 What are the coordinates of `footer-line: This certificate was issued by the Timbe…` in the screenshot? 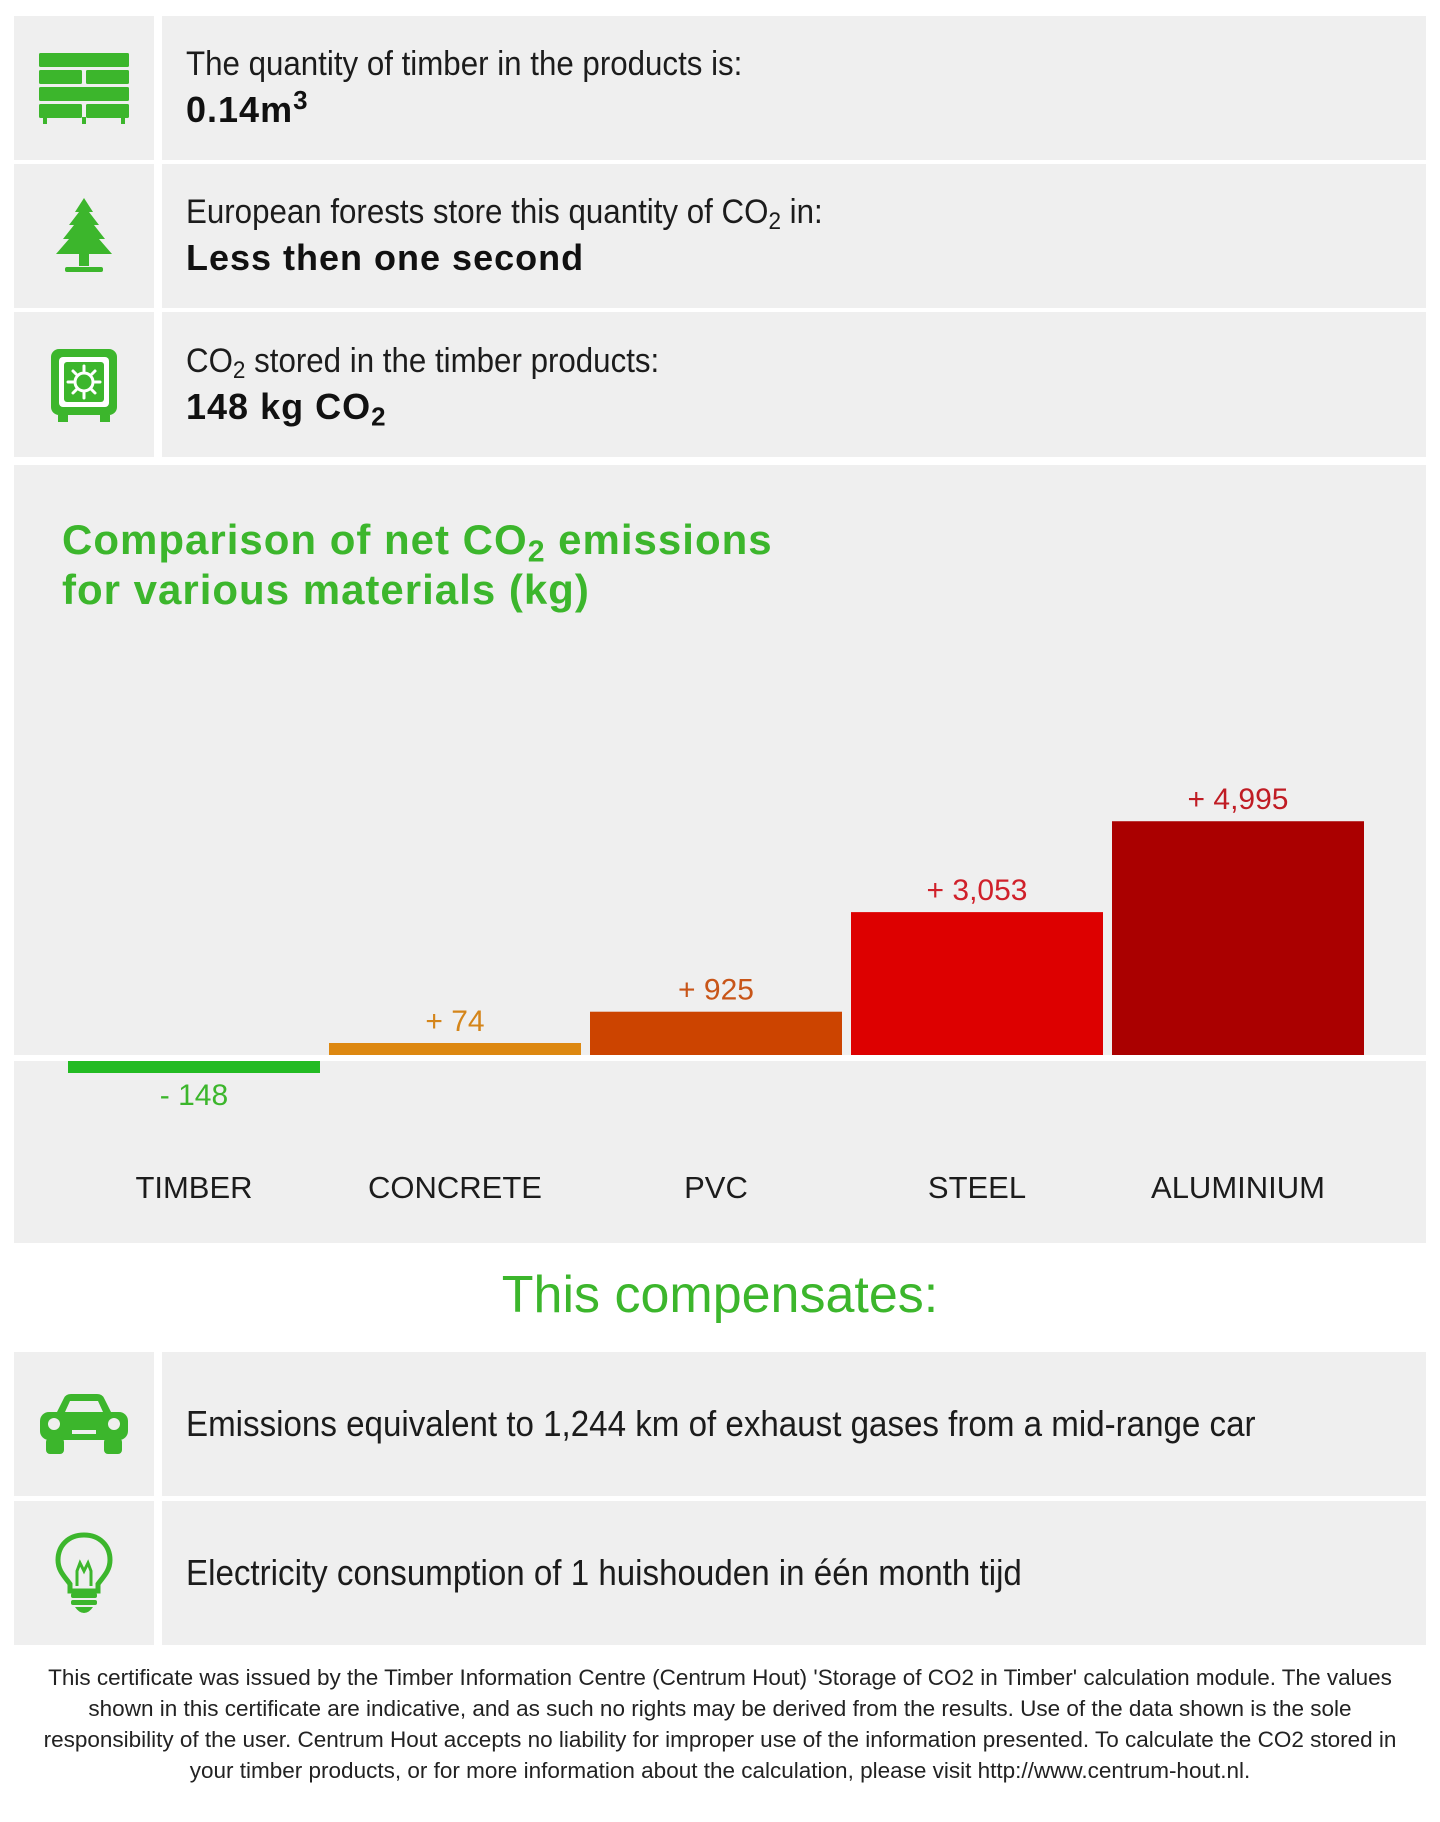 It's located at (720, 1677).